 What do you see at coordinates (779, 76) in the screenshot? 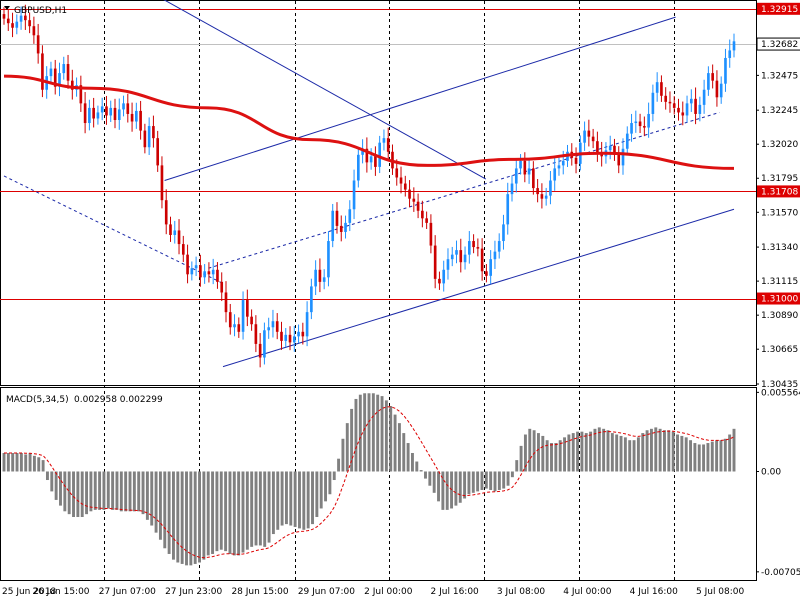
I see `price-tick-label: 1.32475` at bounding box center [779, 76].